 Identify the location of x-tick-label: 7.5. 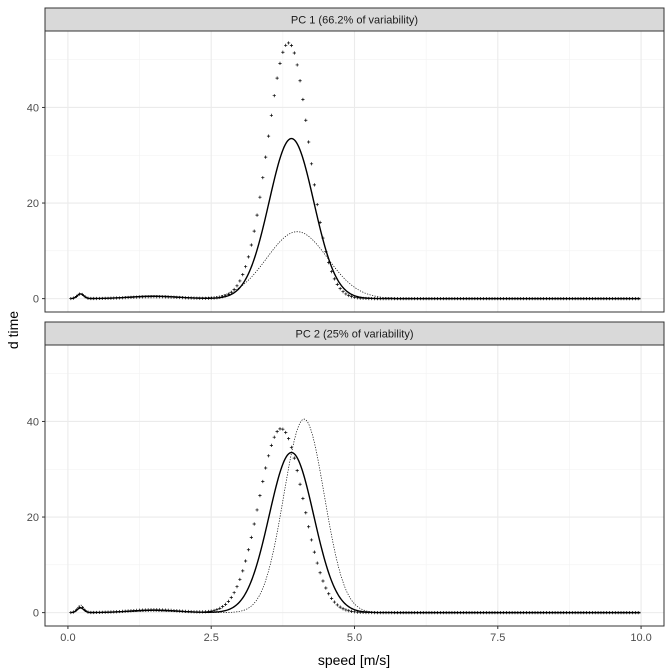
(497, 638).